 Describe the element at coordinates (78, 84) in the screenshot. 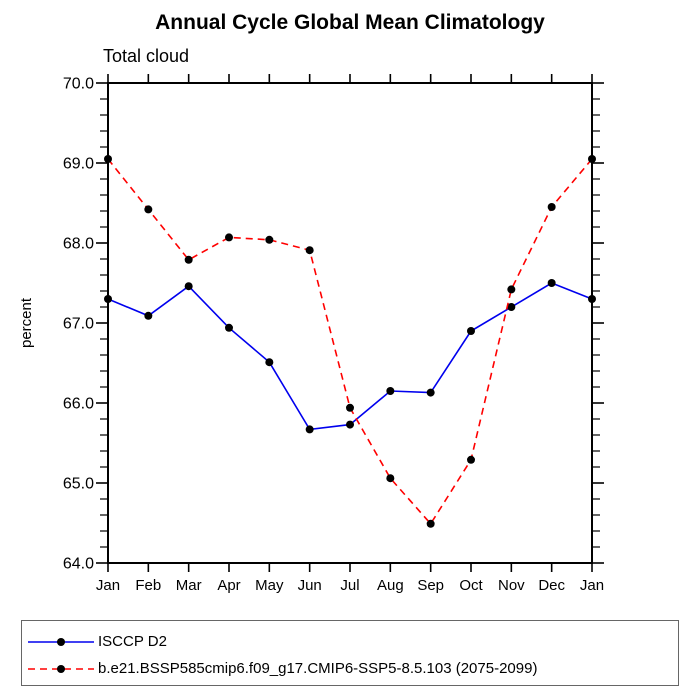

I see `y-tick-label: 70.0` at that location.